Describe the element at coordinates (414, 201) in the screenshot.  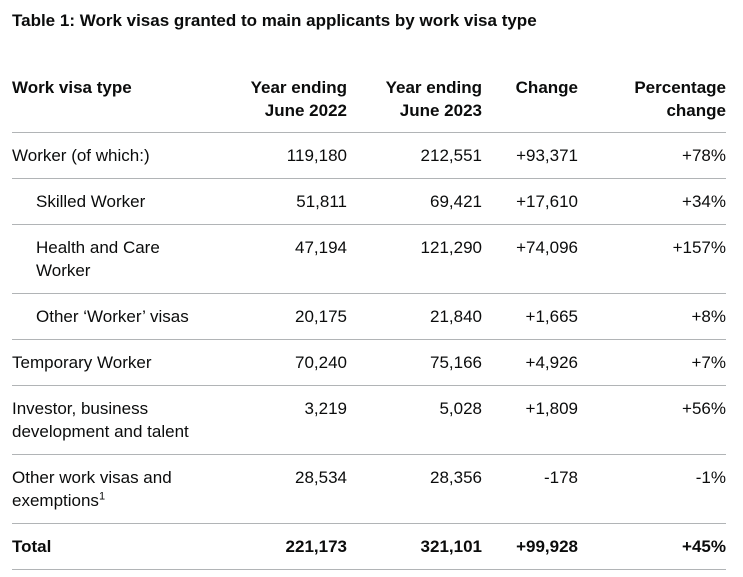
I see `cell-value: 69,421` at that location.